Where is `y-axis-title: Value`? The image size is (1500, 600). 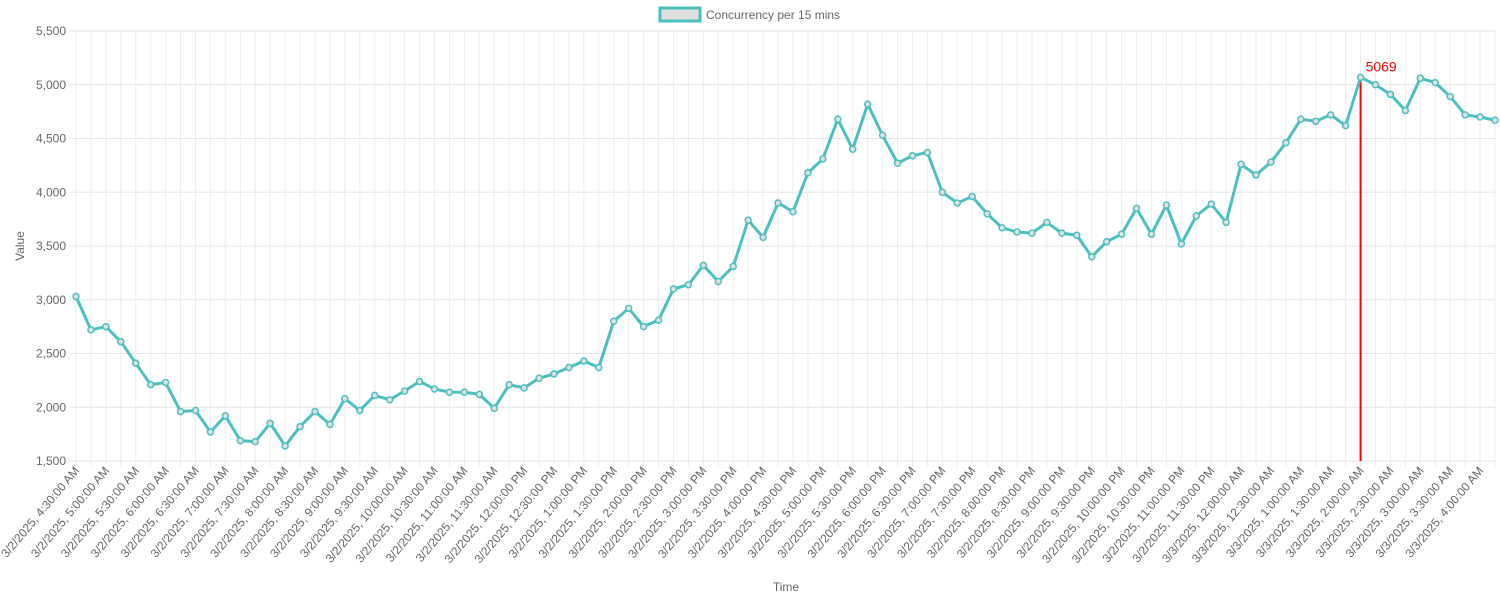
y-axis-title: Value is located at coordinates (20, 246).